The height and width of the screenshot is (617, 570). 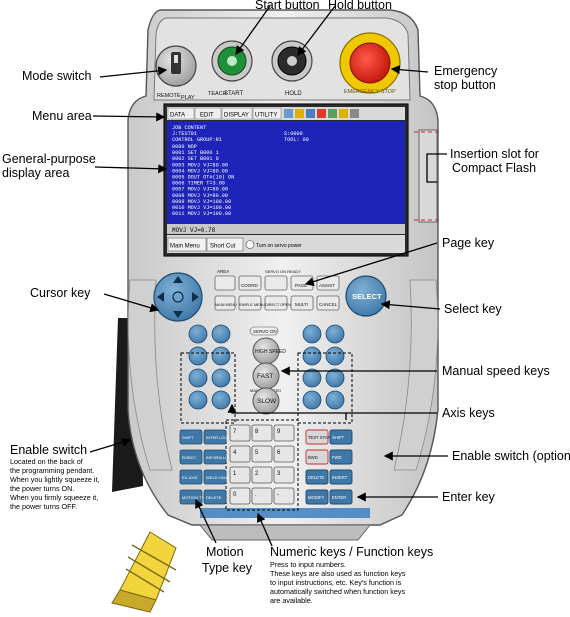 What do you see at coordinates (225, 283) in the screenshot?
I see `area-key` at bounding box center [225, 283].